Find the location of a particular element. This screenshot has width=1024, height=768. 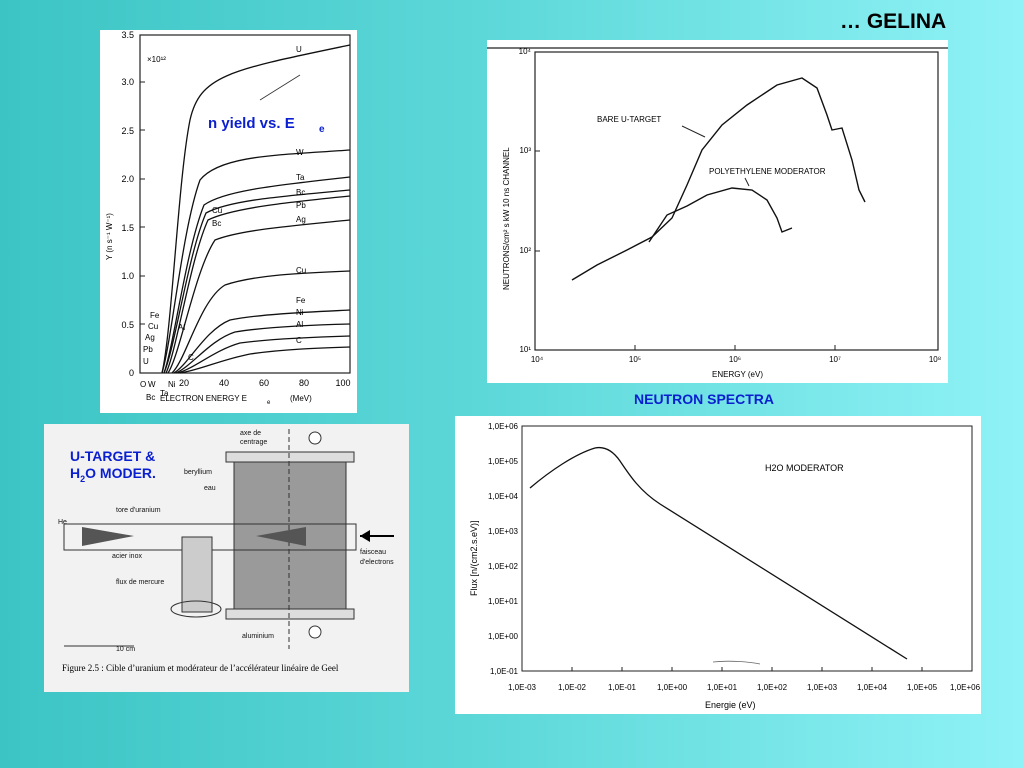

yield-ytick: 2.0 is located at coordinates (127, 179).